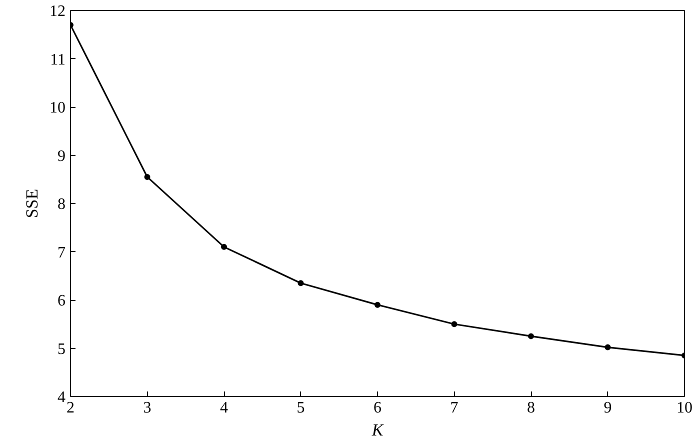  Describe the element at coordinates (62, 156) in the screenshot. I see `y-tick-label: 9` at that location.